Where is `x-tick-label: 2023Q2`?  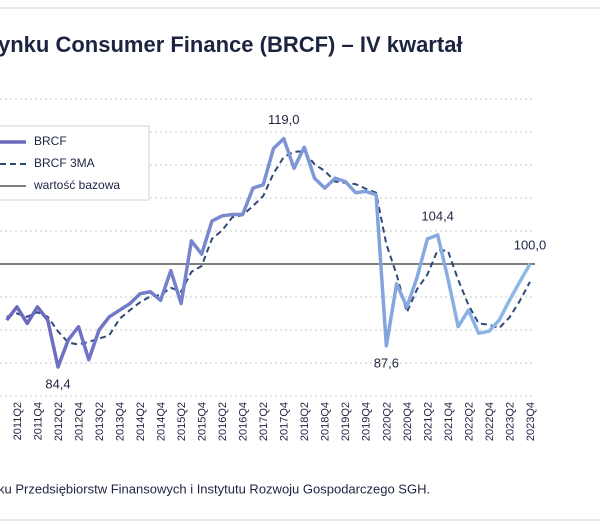
x-tick-label: 2023Q2 is located at coordinates (510, 421).